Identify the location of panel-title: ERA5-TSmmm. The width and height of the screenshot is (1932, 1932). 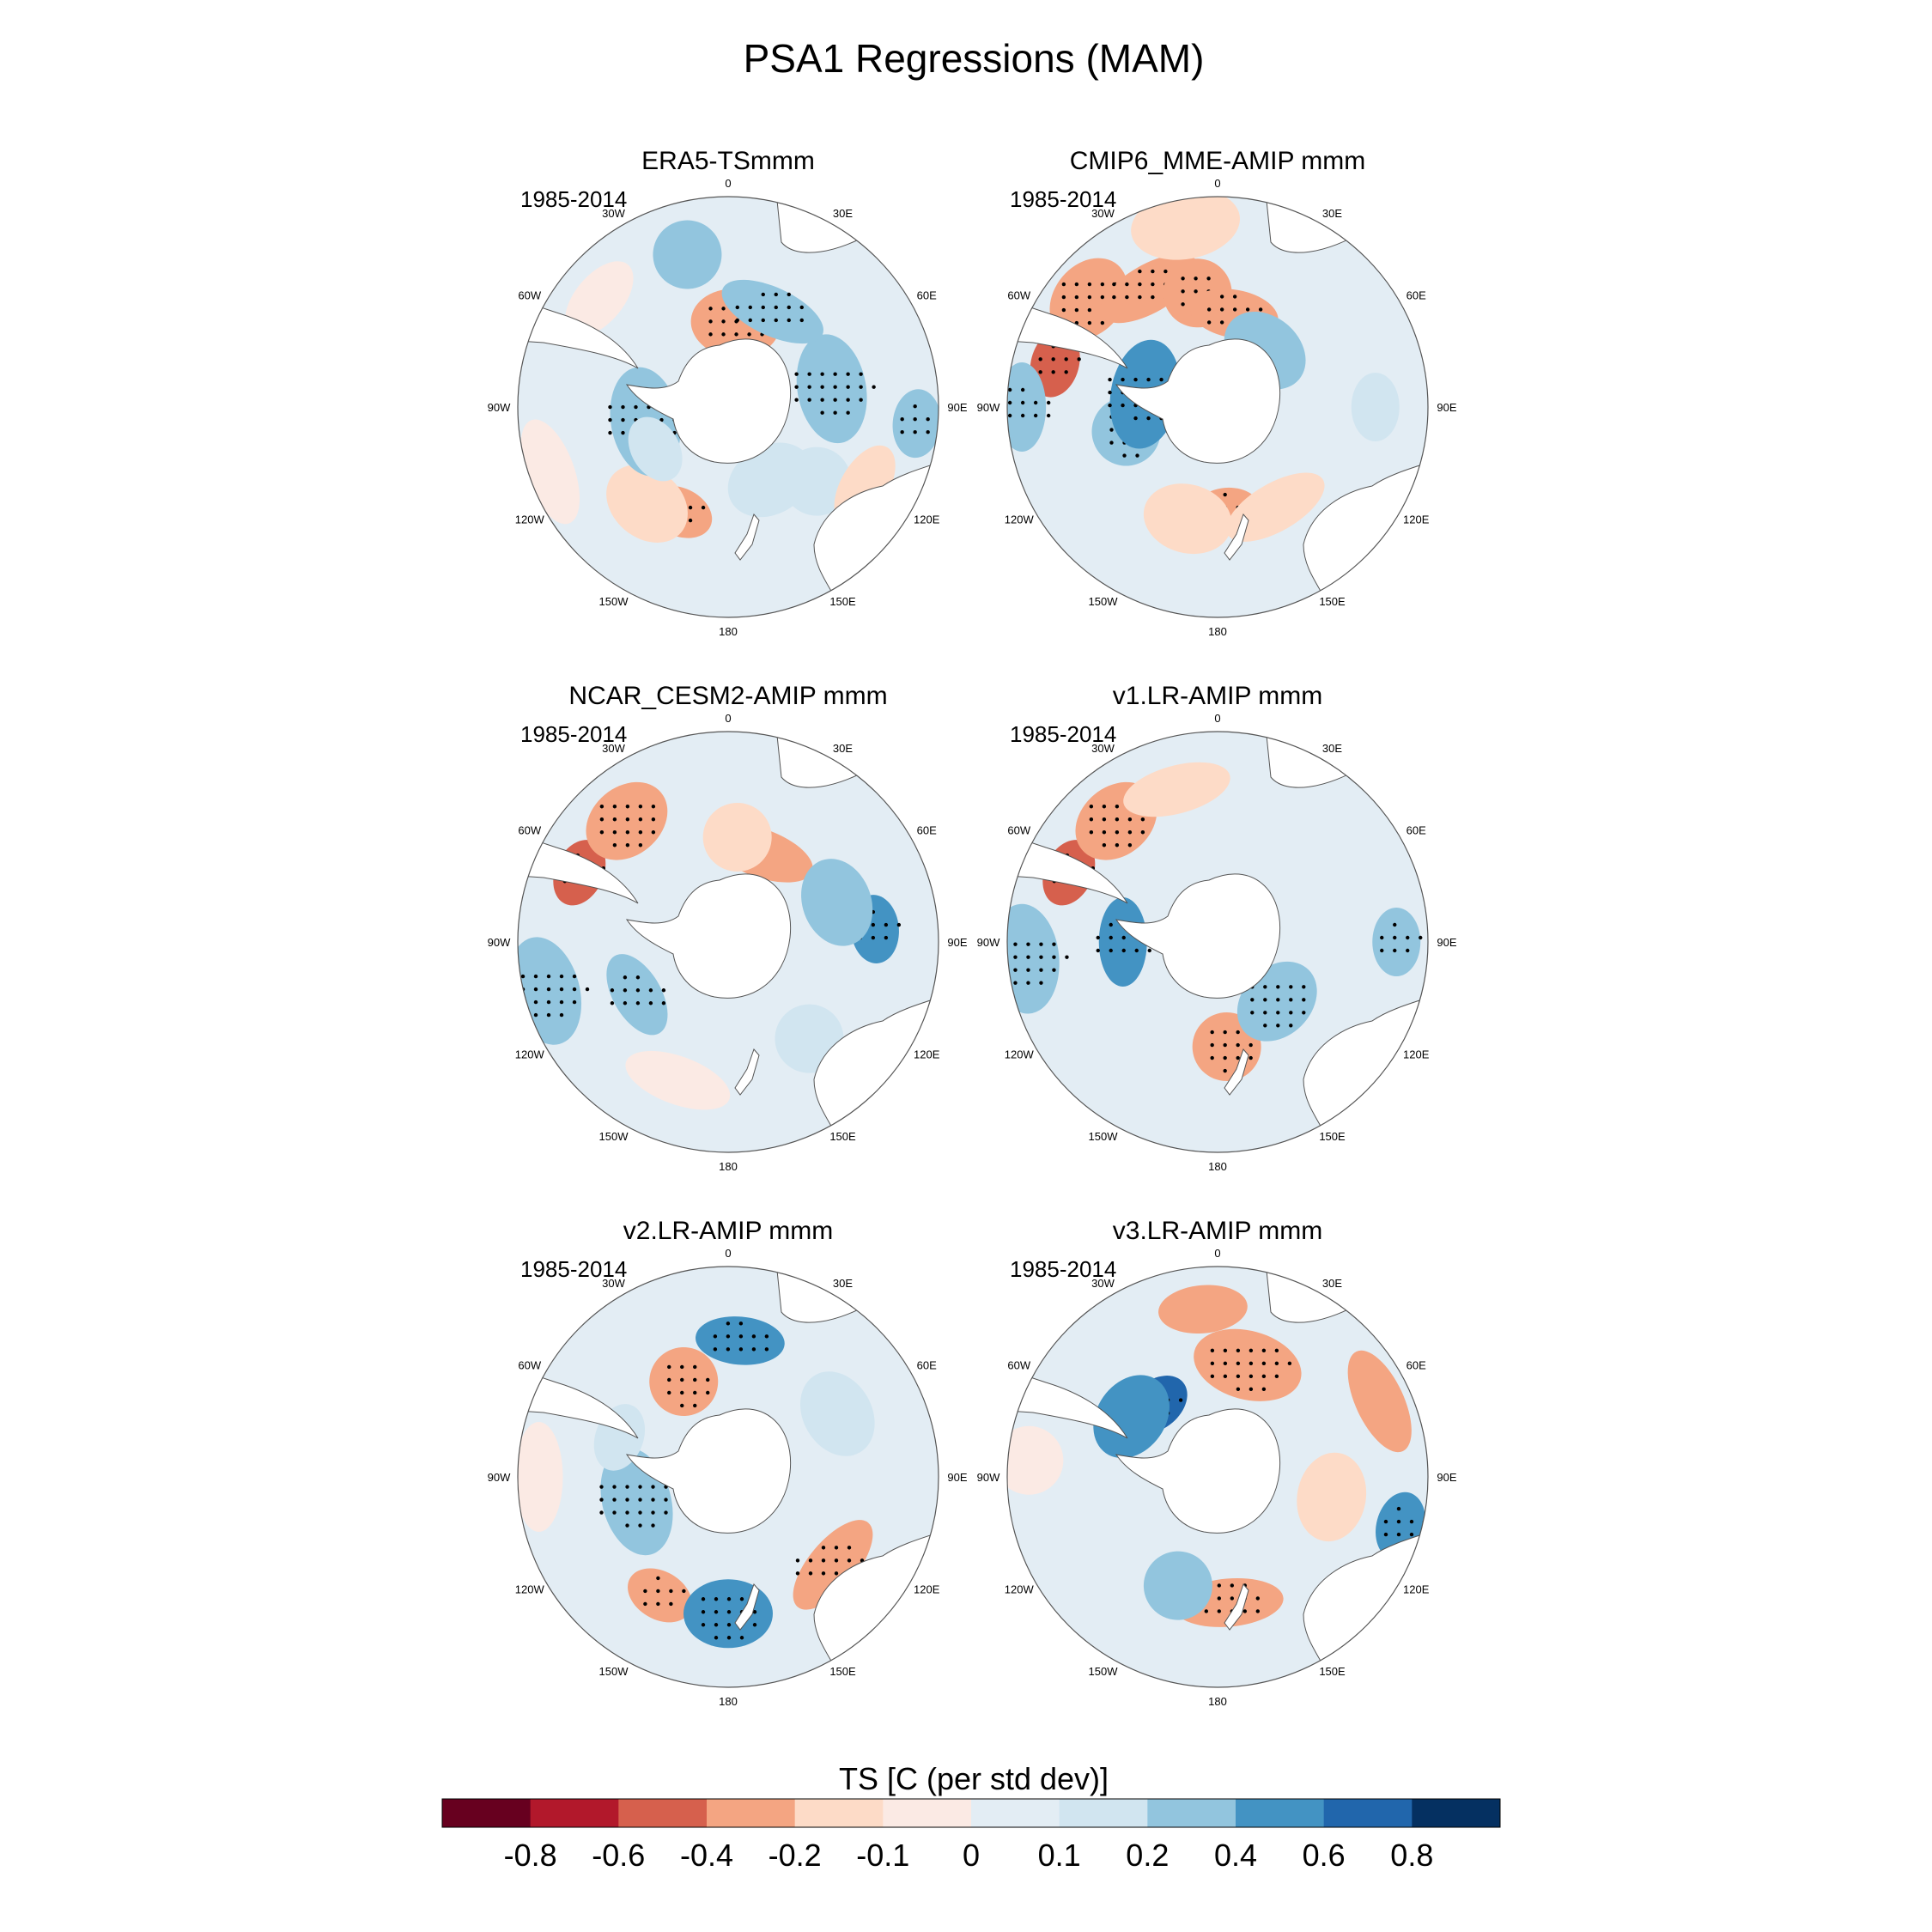
(728, 161).